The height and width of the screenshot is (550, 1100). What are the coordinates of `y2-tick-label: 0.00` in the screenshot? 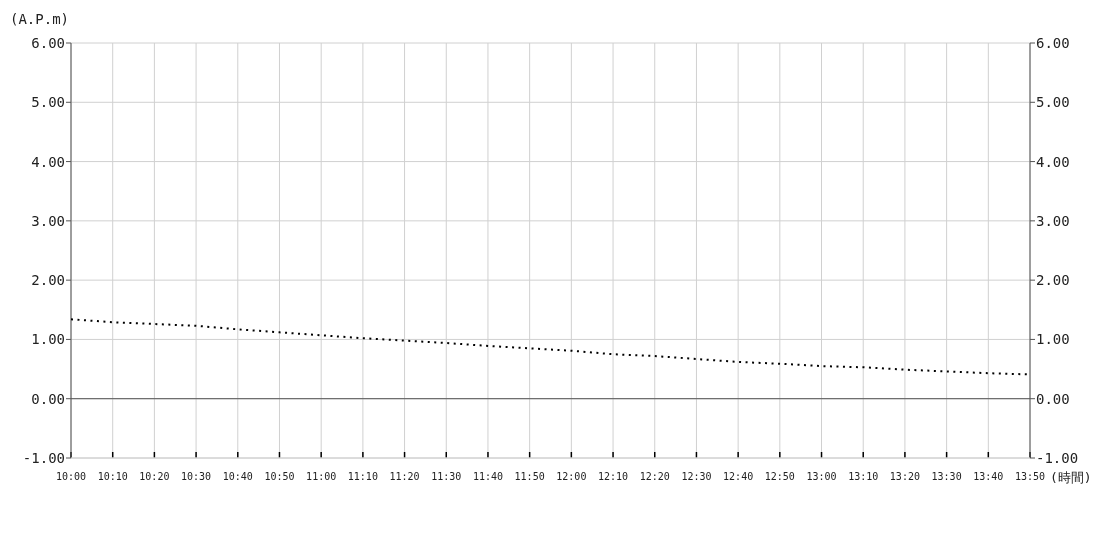 It's located at (1053, 398).